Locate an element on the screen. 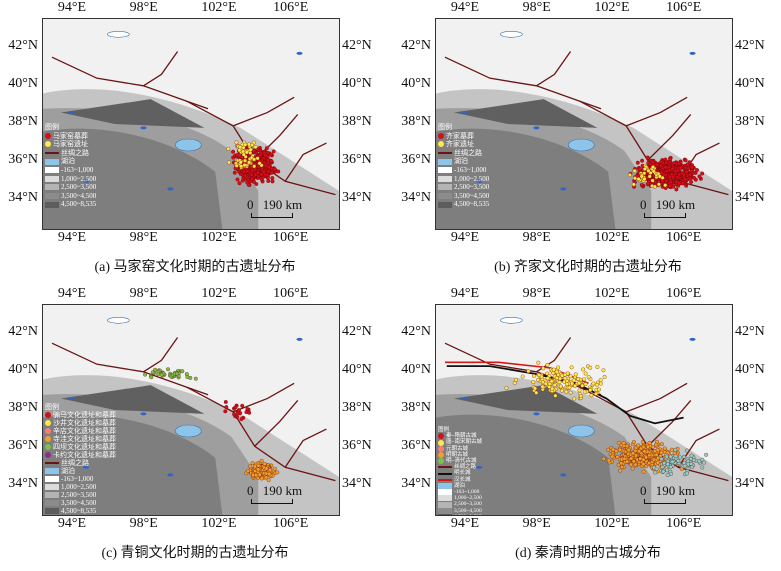 The width and height of the screenshot is (781, 571). lat-tick-label: 40°N is located at coordinates (416, 83).